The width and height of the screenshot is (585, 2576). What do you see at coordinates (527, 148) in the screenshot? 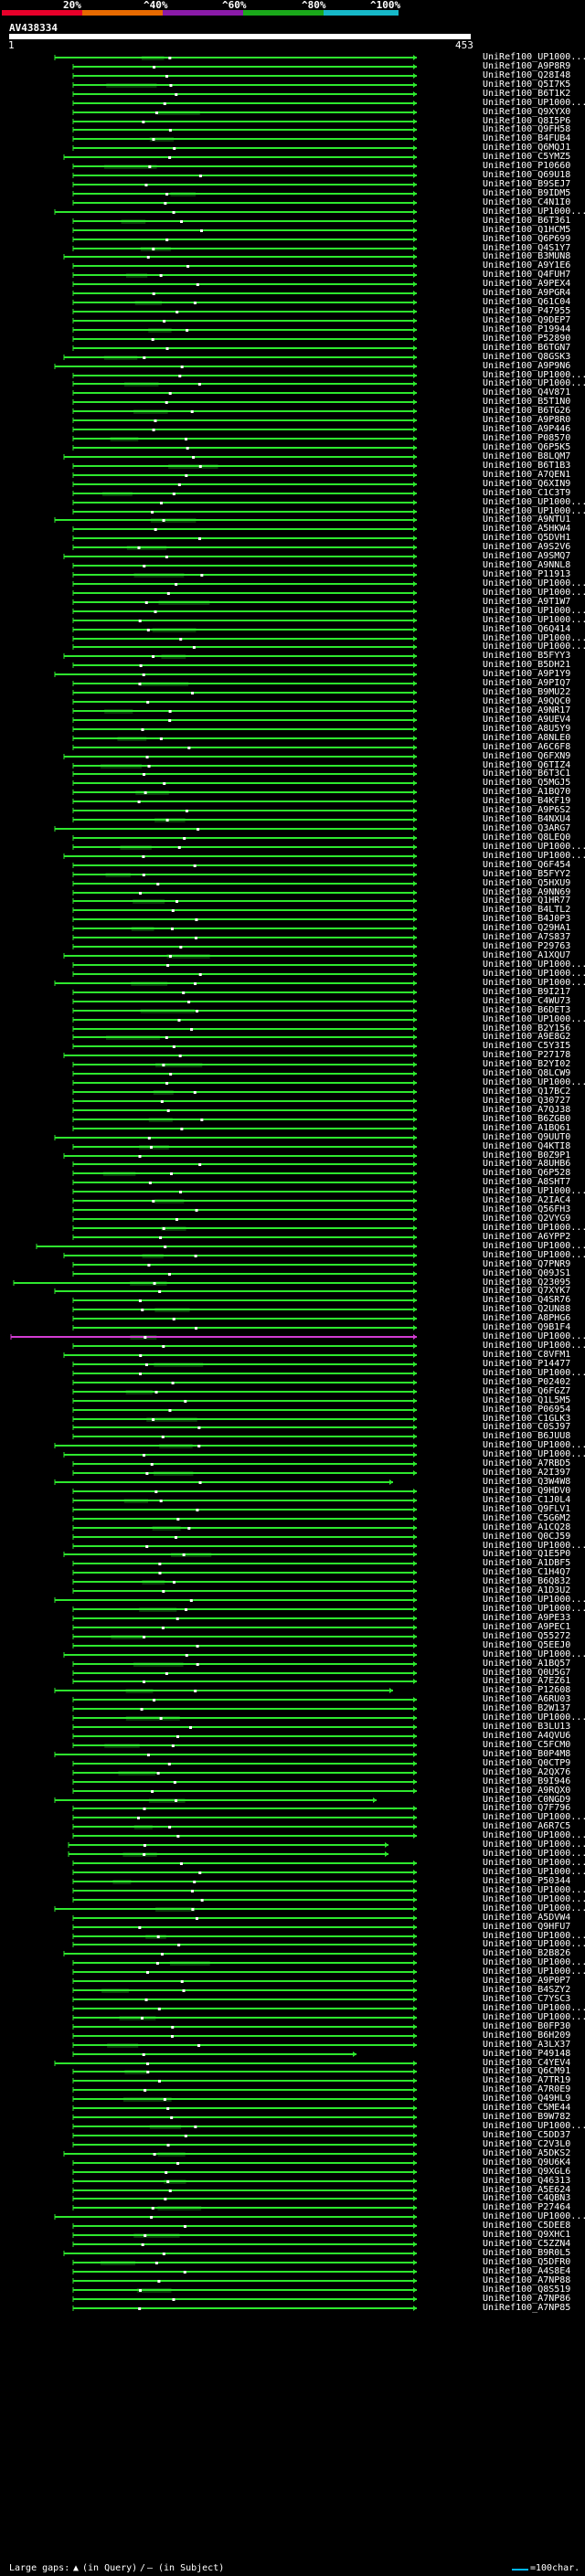
I see `hit-label: UniRef100_Q6MQJ1` at bounding box center [527, 148].